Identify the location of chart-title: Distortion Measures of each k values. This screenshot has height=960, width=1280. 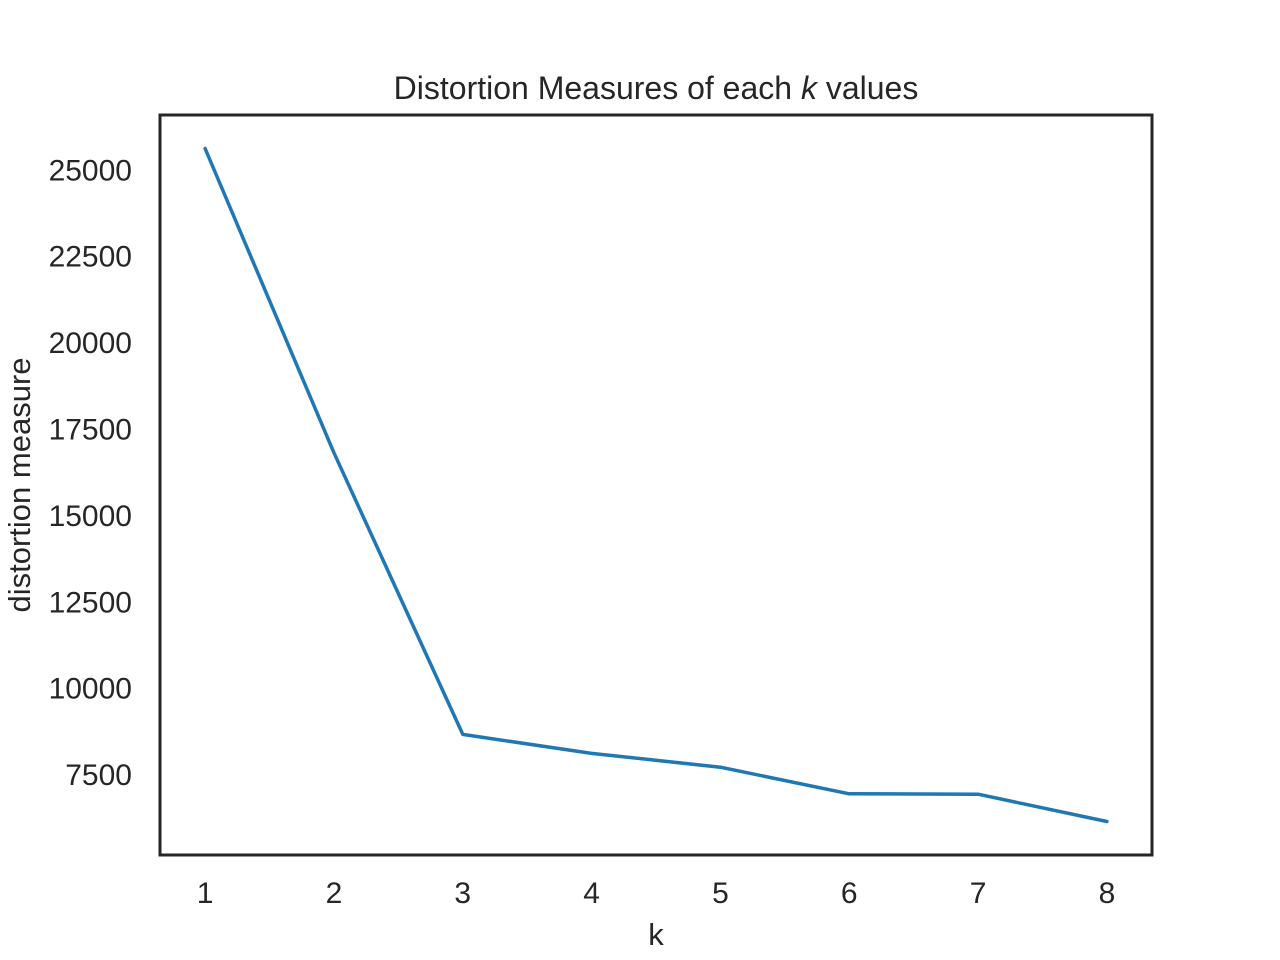
(656, 88).